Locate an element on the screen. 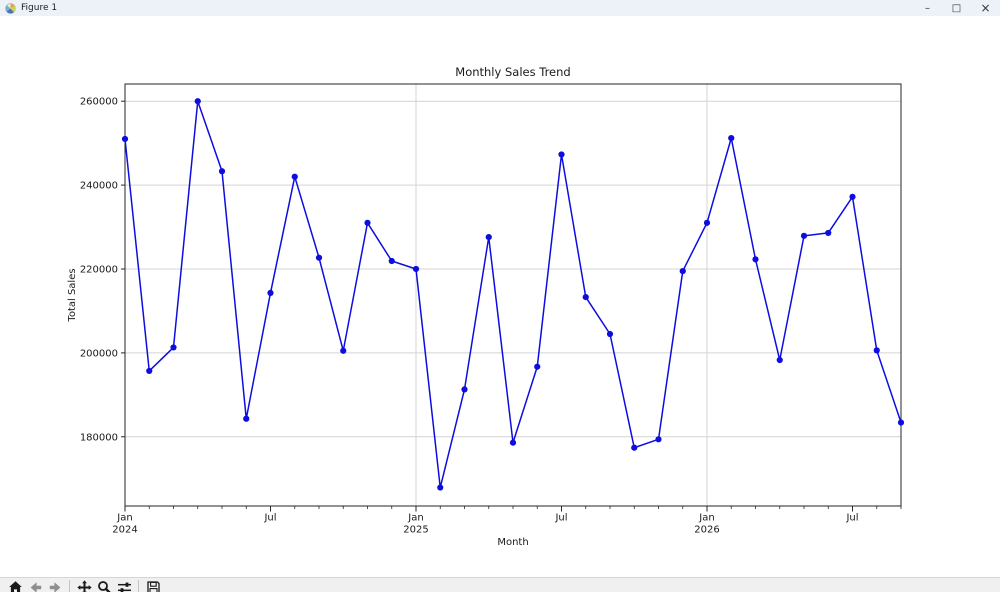 This screenshot has width=1000, height=592. save-floppy-icon is located at coordinates (153, 586).